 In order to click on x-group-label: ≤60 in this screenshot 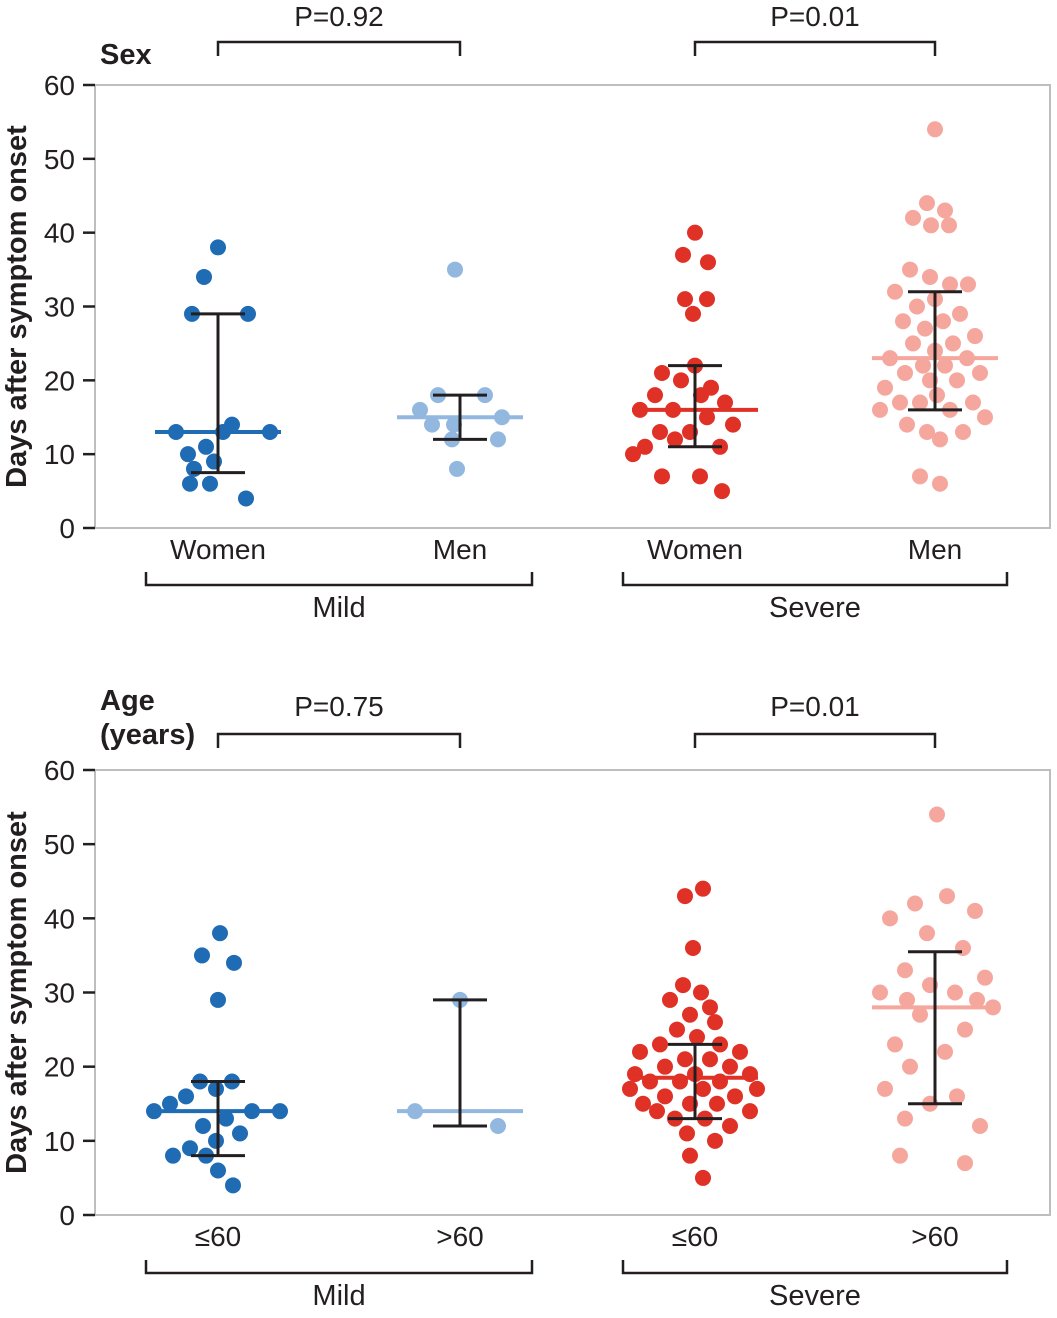, I will do `click(218, 1236)`.